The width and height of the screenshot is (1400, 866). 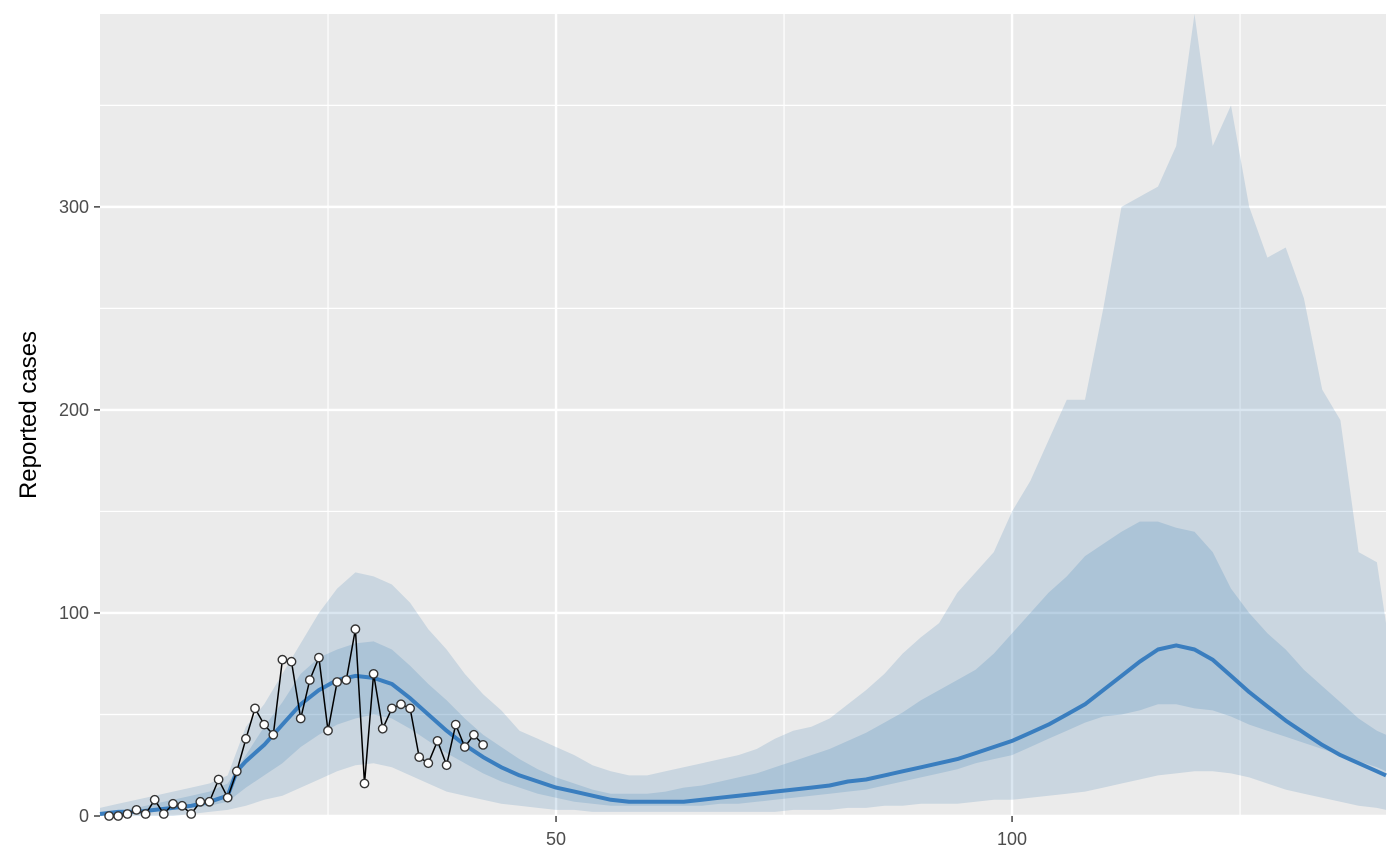 What do you see at coordinates (28, 415) in the screenshot?
I see `y-axis-title: Reported cases` at bounding box center [28, 415].